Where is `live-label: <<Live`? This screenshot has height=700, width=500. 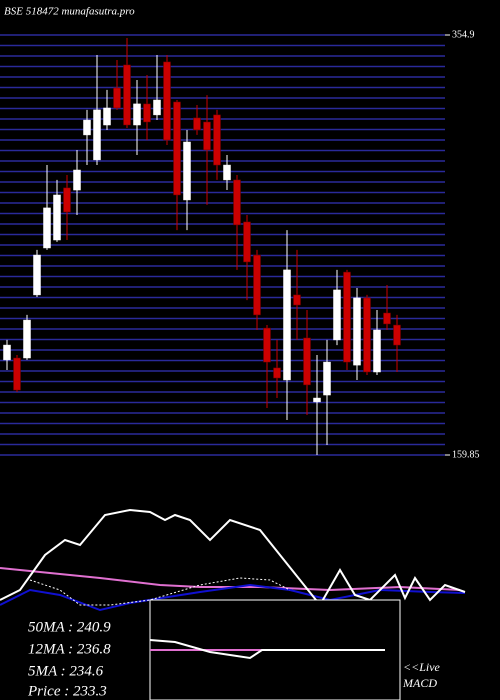 live-label: <<Live is located at coordinates (422, 667).